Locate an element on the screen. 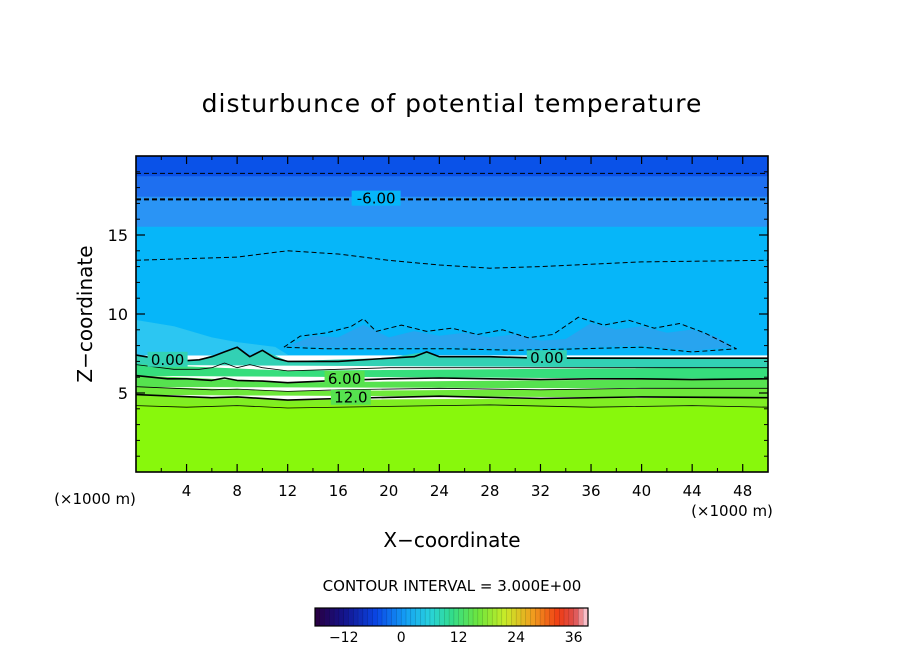  colorbar-tick-label-3: 24 is located at coordinates (516, 638).